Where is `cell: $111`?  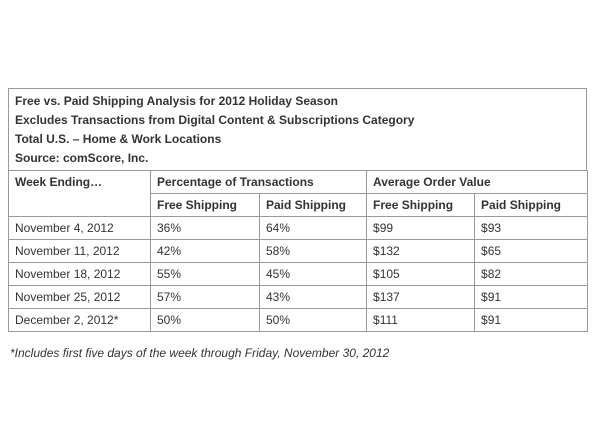 cell: $111 is located at coordinates (421, 320).